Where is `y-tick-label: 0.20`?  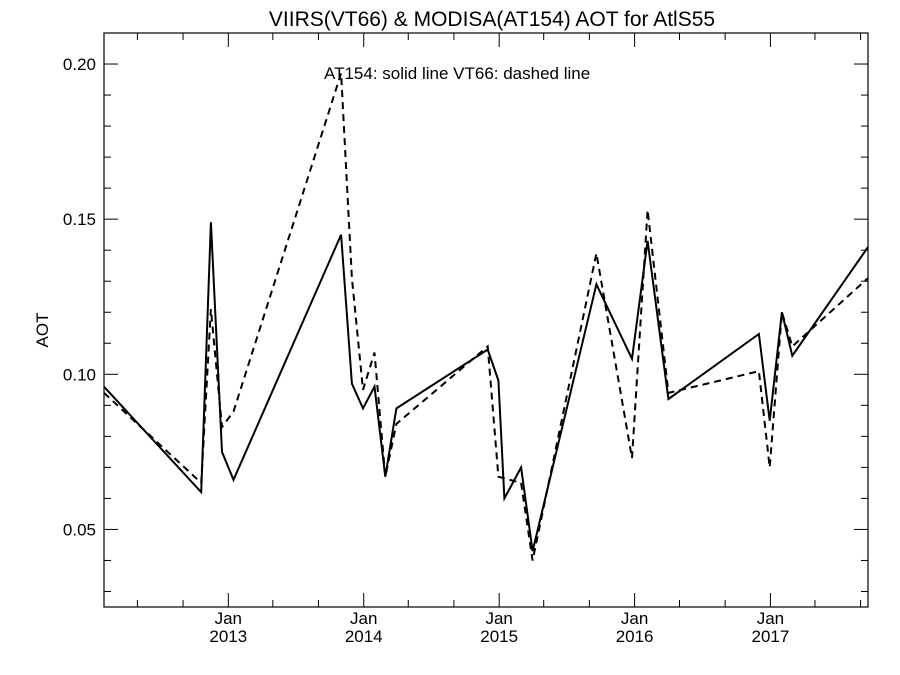
y-tick-label: 0.20 is located at coordinates (79, 64).